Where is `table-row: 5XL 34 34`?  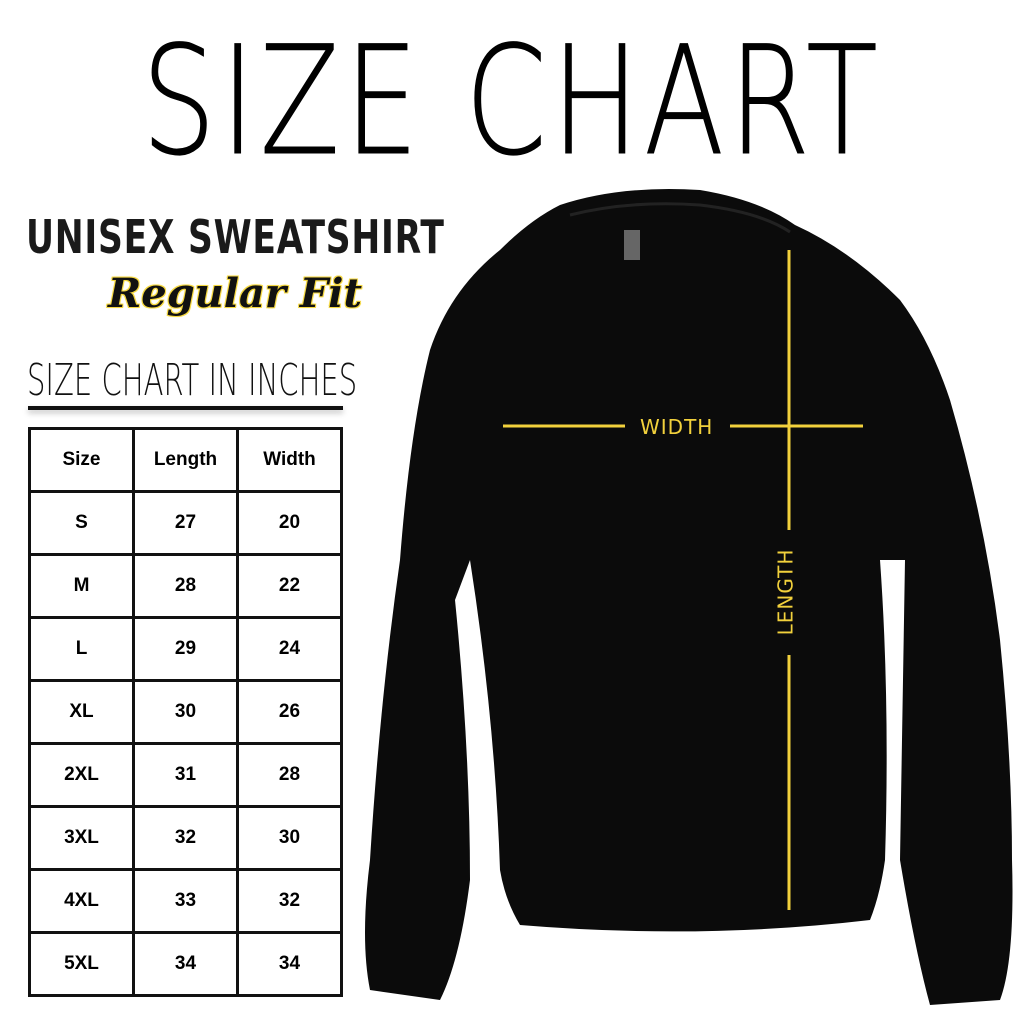
table-row: 5XL 34 34 is located at coordinates (185, 964).